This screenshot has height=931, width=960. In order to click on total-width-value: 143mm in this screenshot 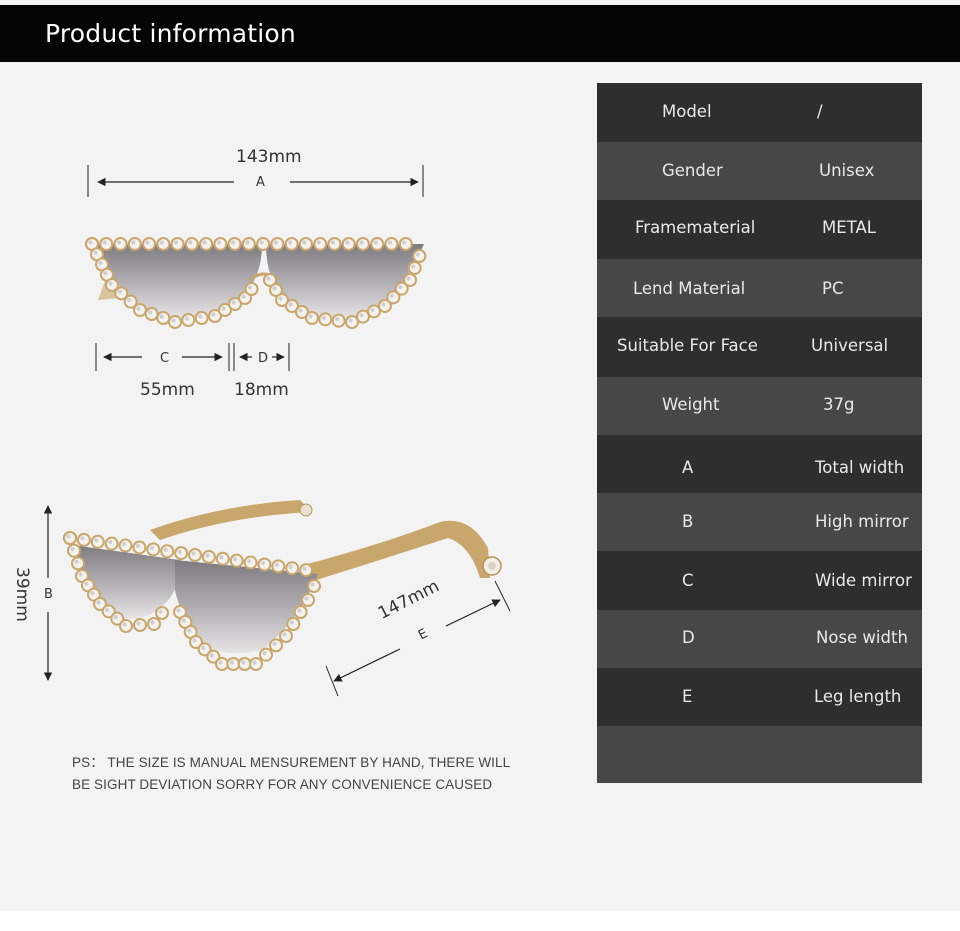, I will do `click(269, 157)`.